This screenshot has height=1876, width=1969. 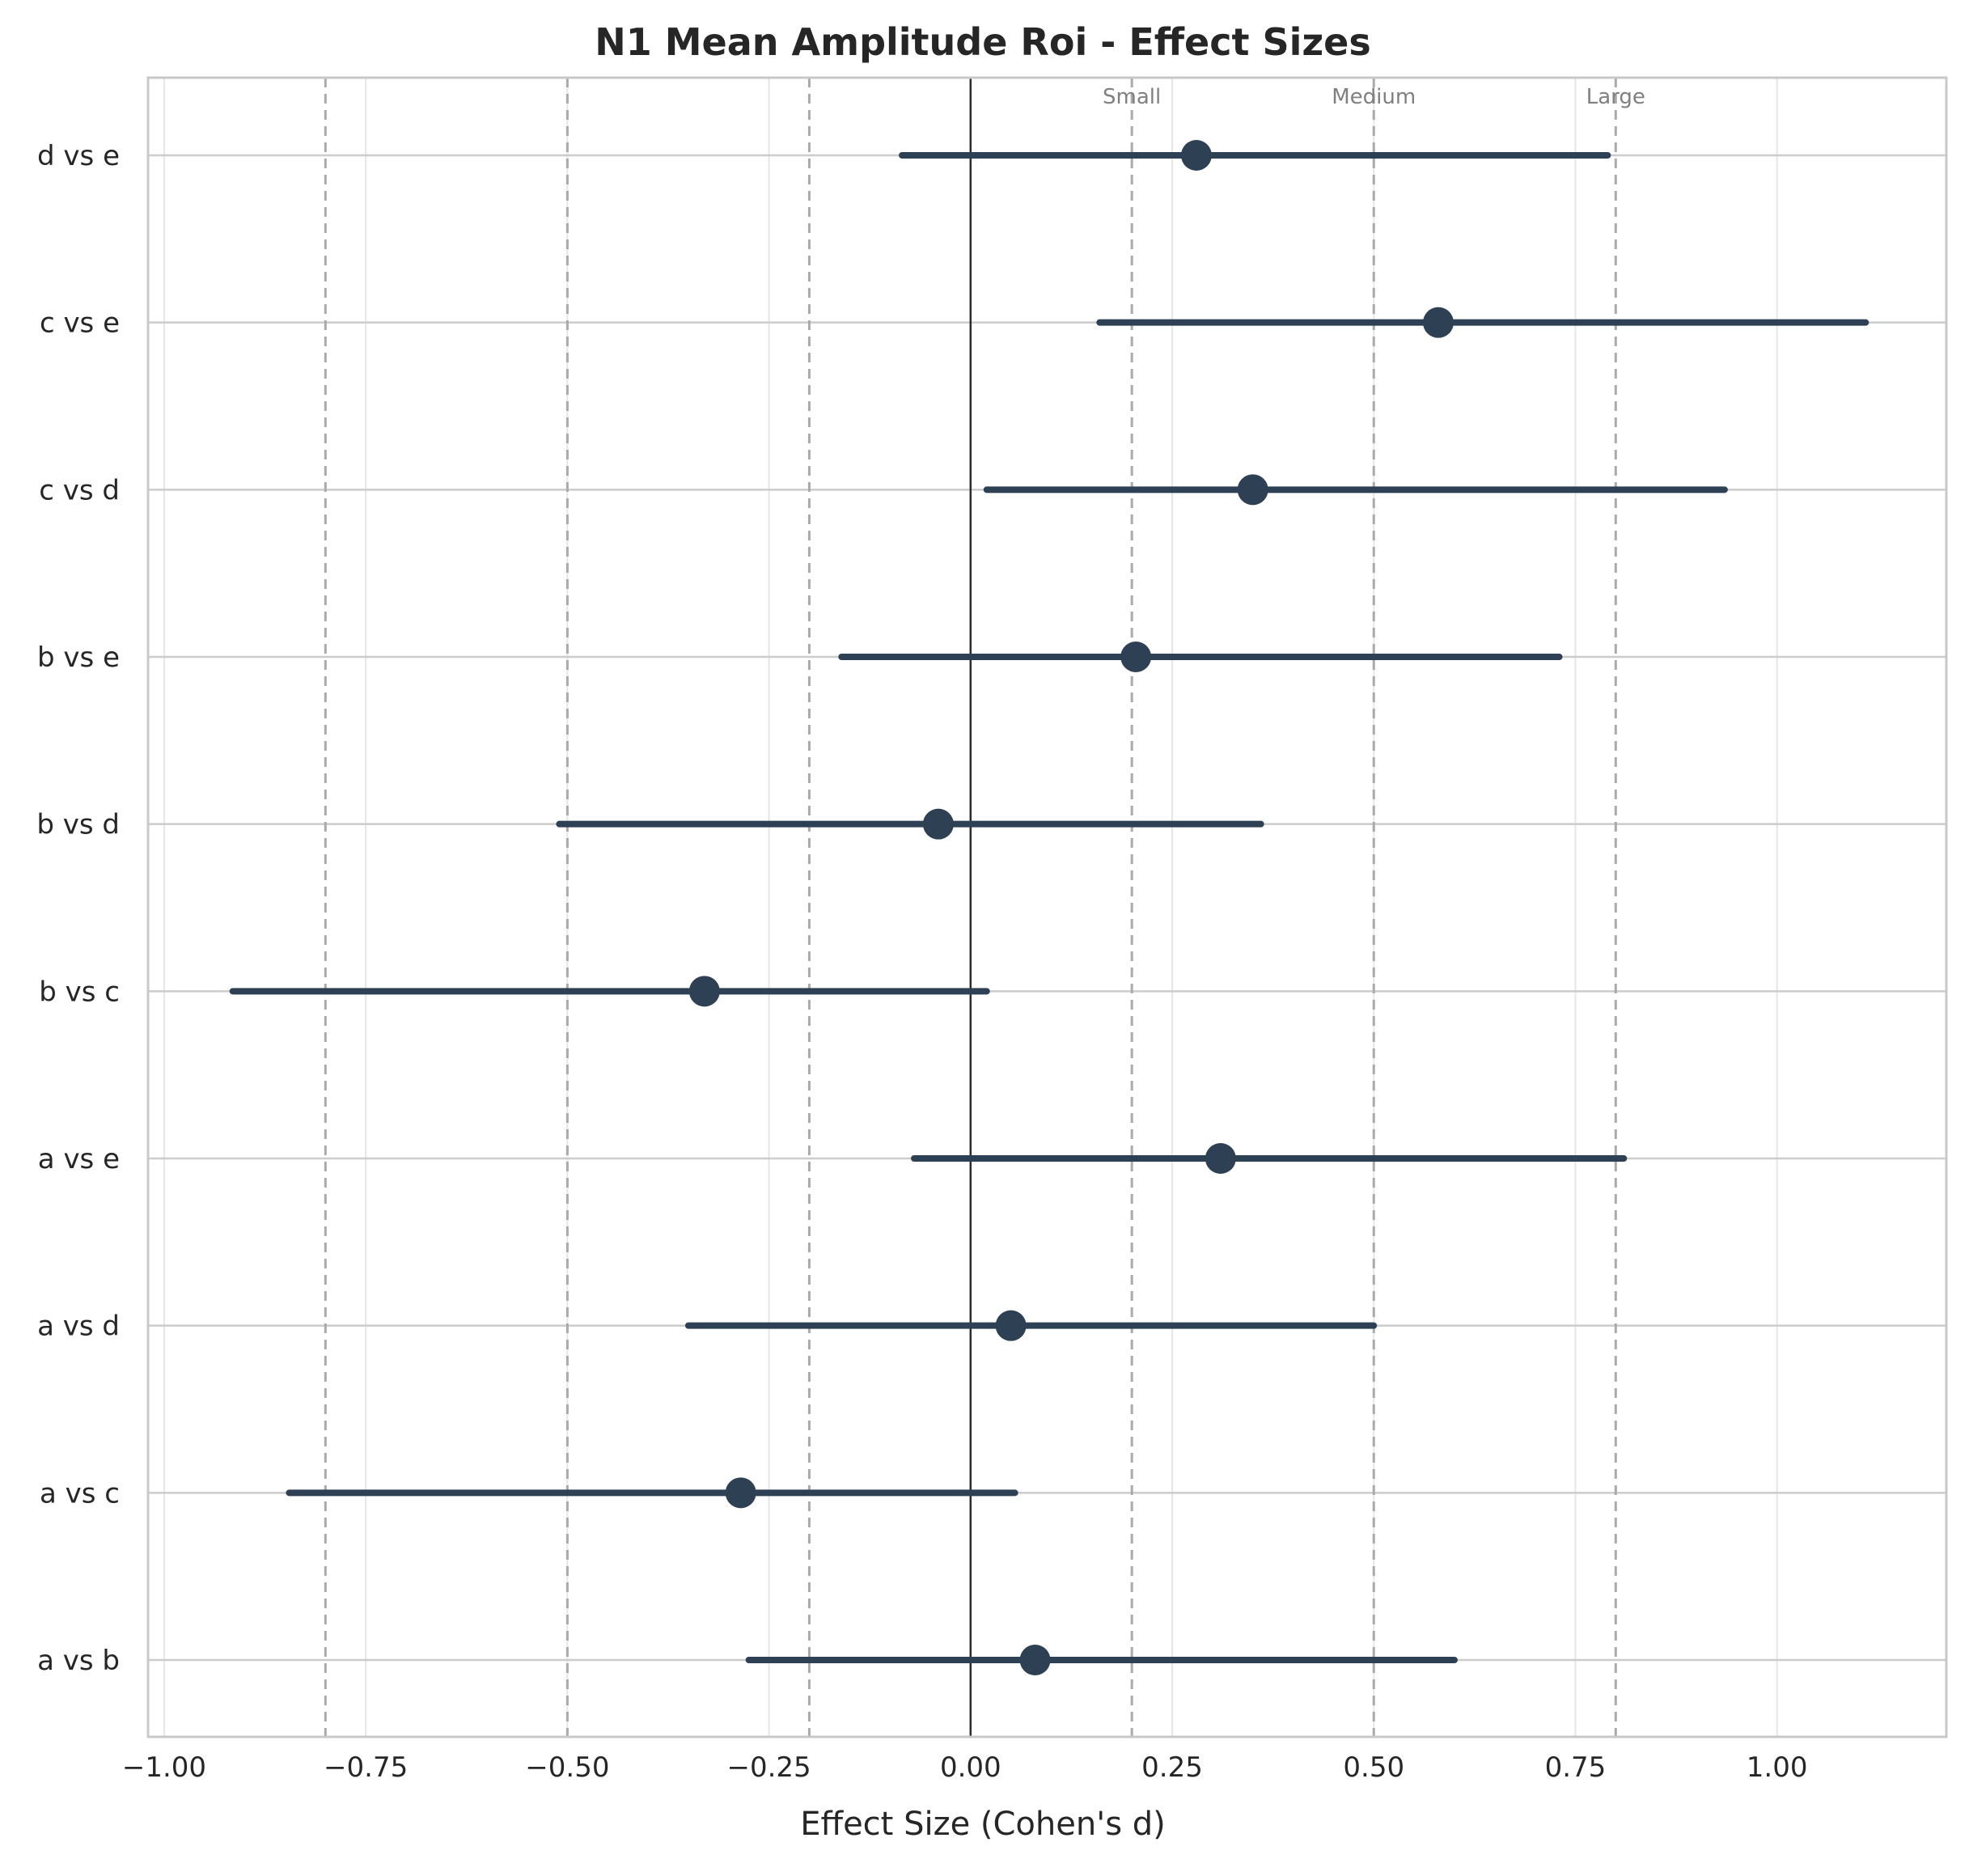 What do you see at coordinates (1576, 1767) in the screenshot?
I see `x-tick-label: 0.75` at bounding box center [1576, 1767].